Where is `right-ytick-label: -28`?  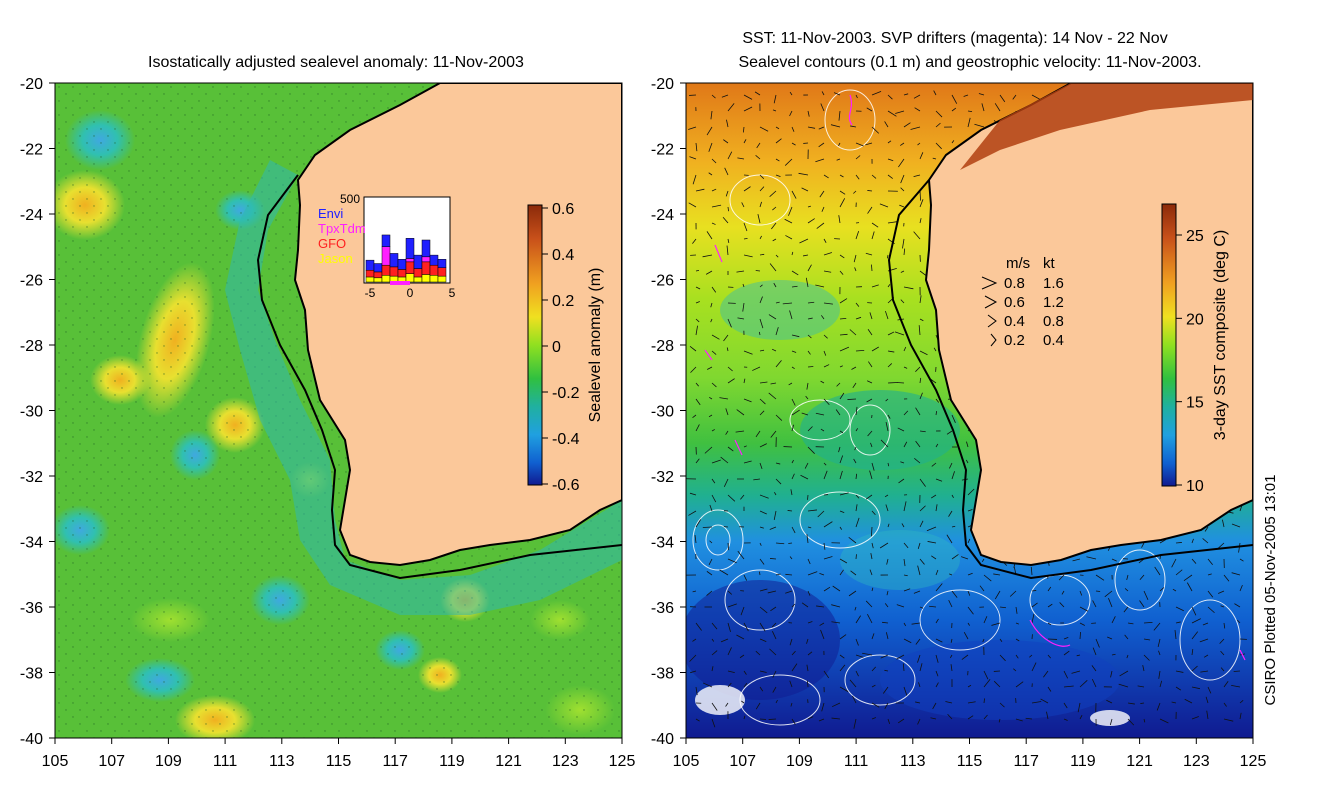 right-ytick-label: -28 is located at coordinates (662, 346).